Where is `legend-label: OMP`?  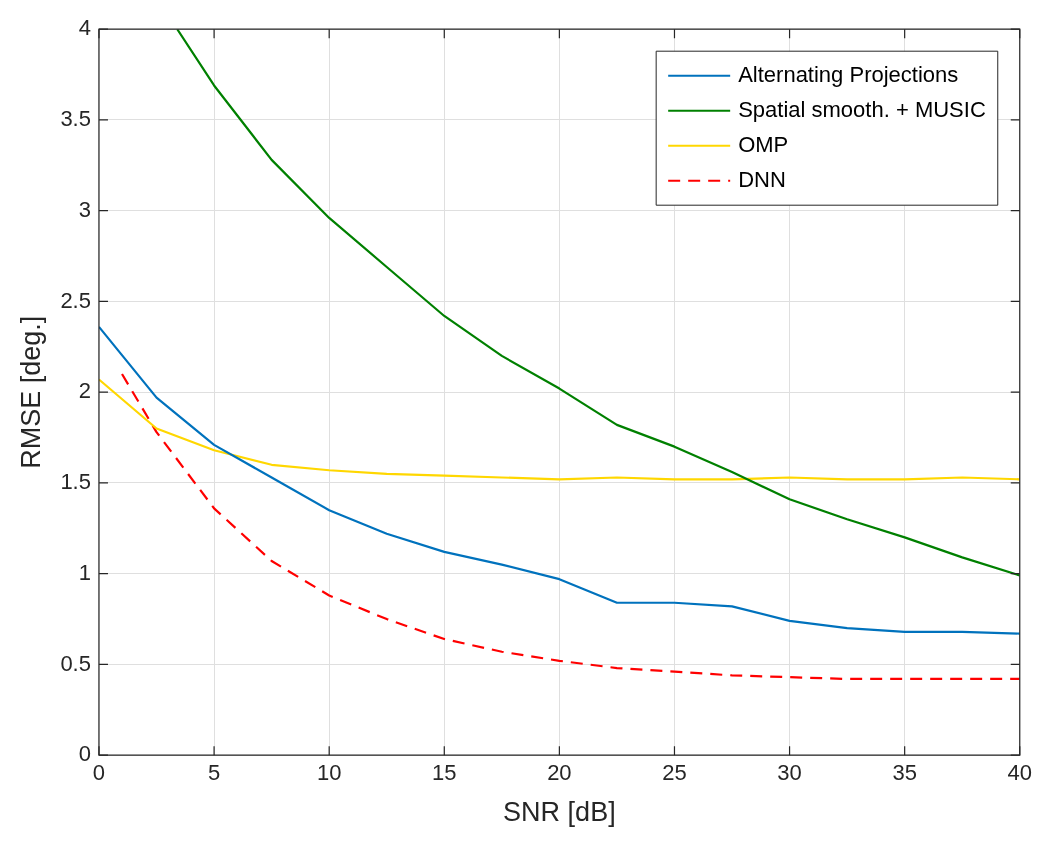
legend-label: OMP is located at coordinates (763, 144).